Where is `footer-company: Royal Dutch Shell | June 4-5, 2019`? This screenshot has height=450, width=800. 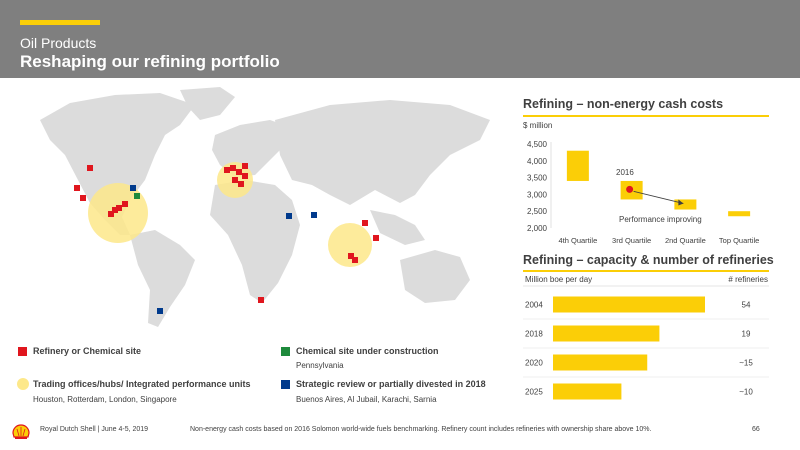
footer-company: Royal Dutch Shell | June 4-5, 2019 is located at coordinates (94, 429).